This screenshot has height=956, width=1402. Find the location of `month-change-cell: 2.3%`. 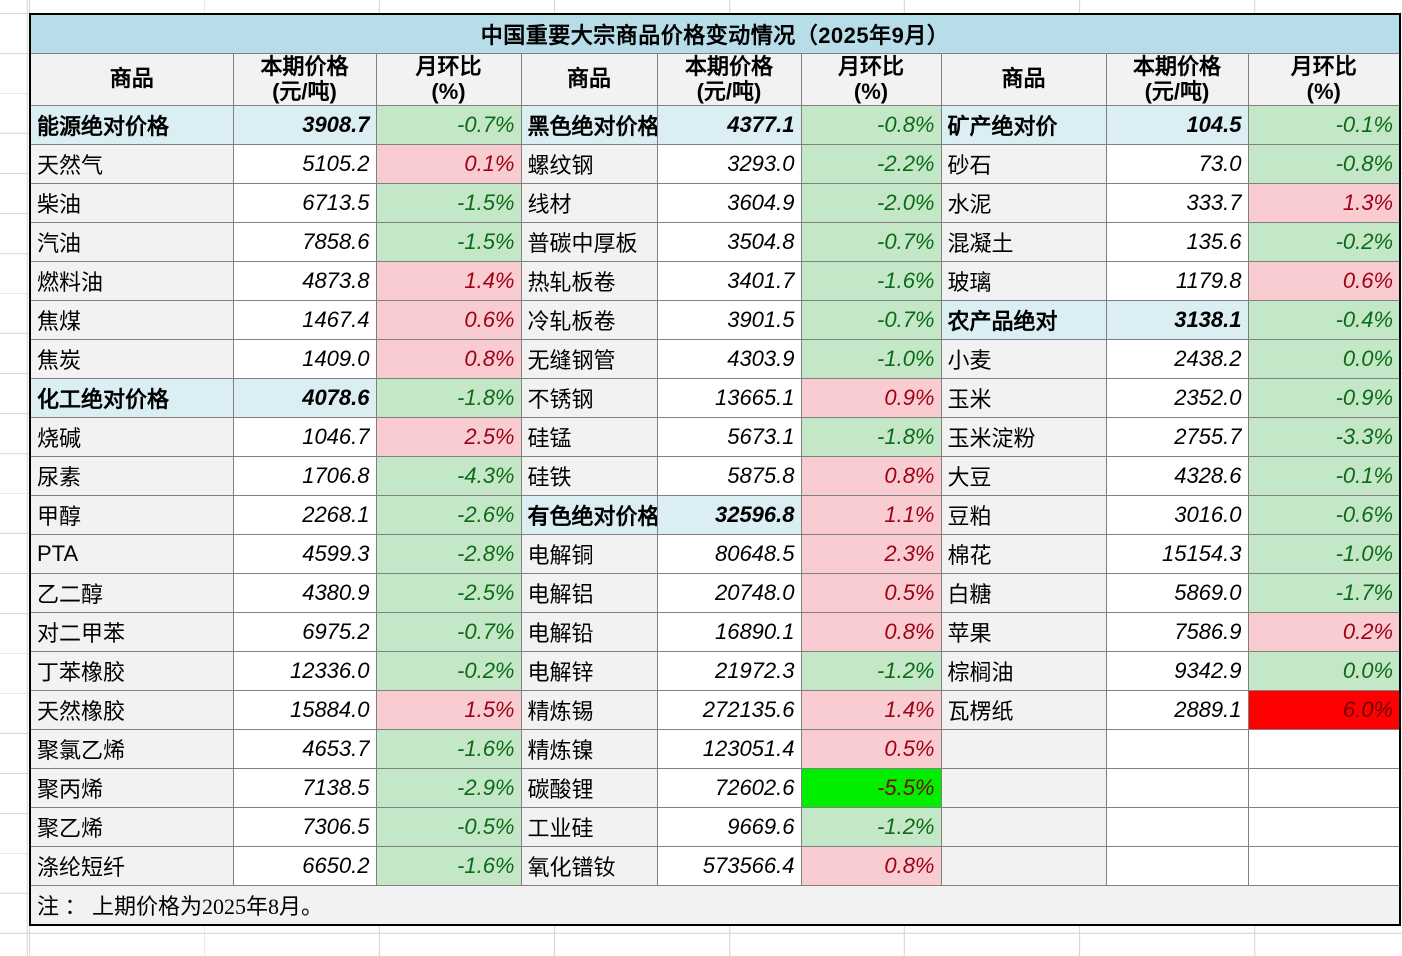

month-change-cell: 2.3% is located at coordinates (871, 554).